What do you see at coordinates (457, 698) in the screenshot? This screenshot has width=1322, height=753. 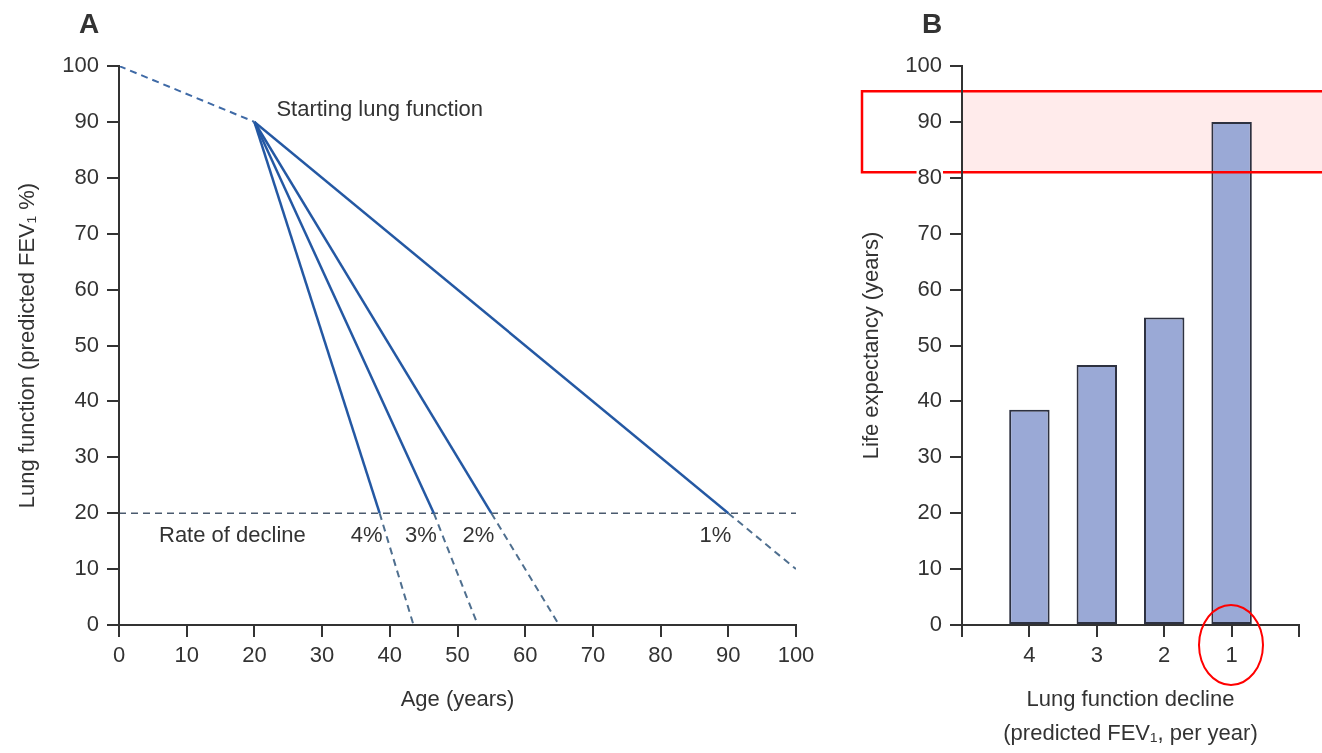 I see `x-axis-title: Age (years)` at bounding box center [457, 698].